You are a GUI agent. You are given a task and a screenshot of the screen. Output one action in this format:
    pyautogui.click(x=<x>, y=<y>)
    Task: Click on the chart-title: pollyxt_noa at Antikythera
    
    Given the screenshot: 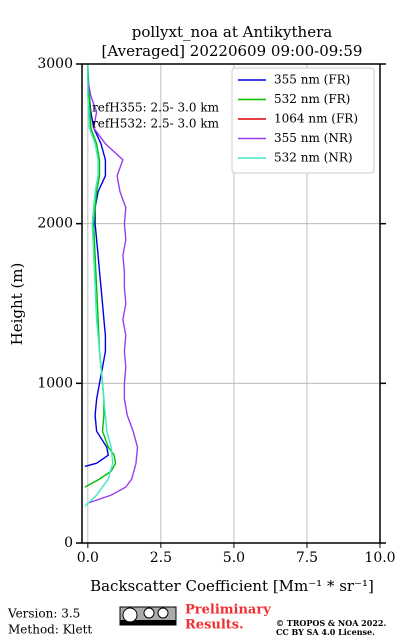 What is the action you would take?
    pyautogui.click(x=232, y=32)
    